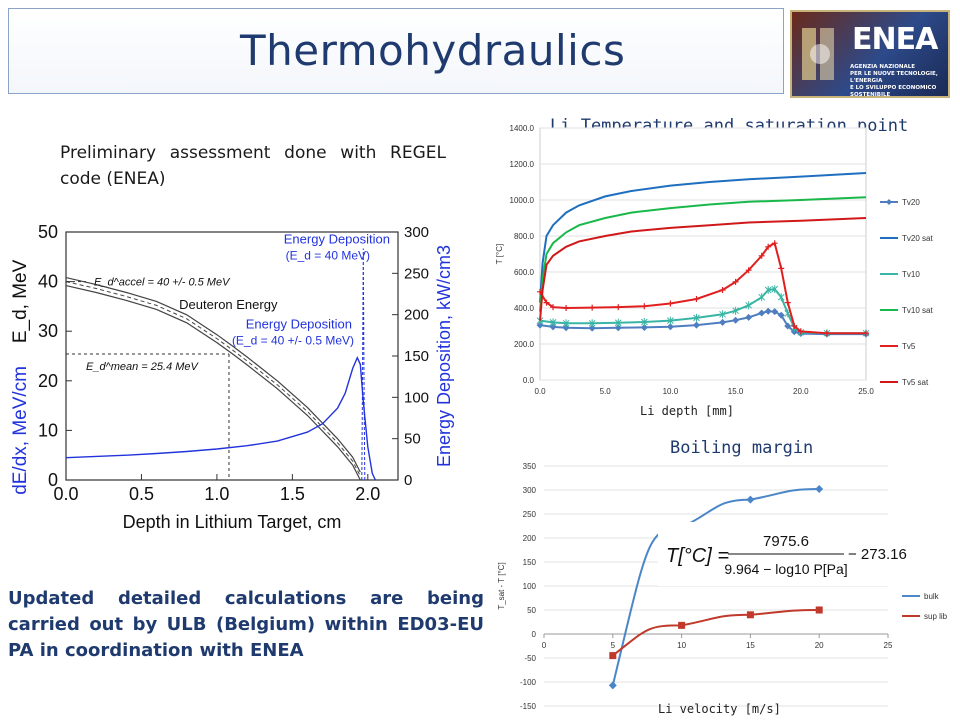  What do you see at coordinates (412, 439) in the screenshot?
I see `y-right-tick-label: 50` at bounding box center [412, 439].